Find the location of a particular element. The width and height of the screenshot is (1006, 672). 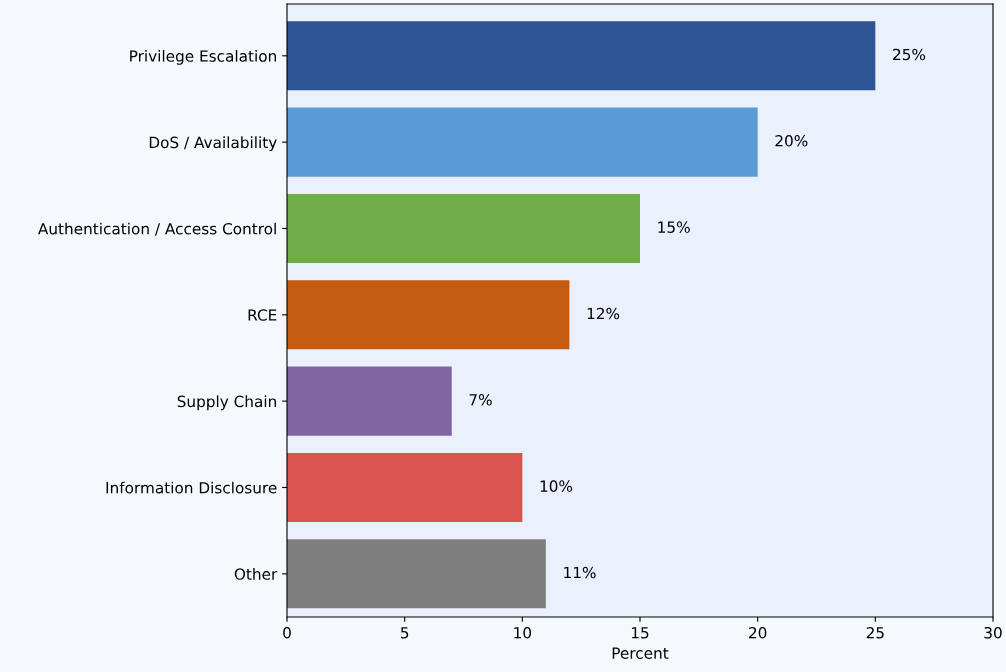

y-tick-label: Supply Chain is located at coordinates (226, 403).